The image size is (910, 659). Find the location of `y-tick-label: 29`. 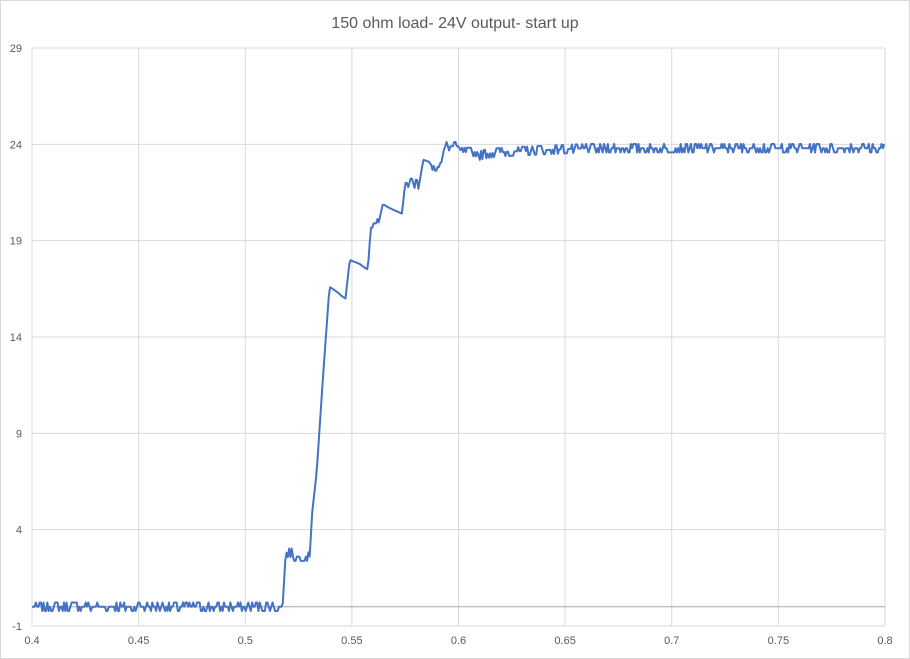

y-tick-label: 29 is located at coordinates (16, 49).